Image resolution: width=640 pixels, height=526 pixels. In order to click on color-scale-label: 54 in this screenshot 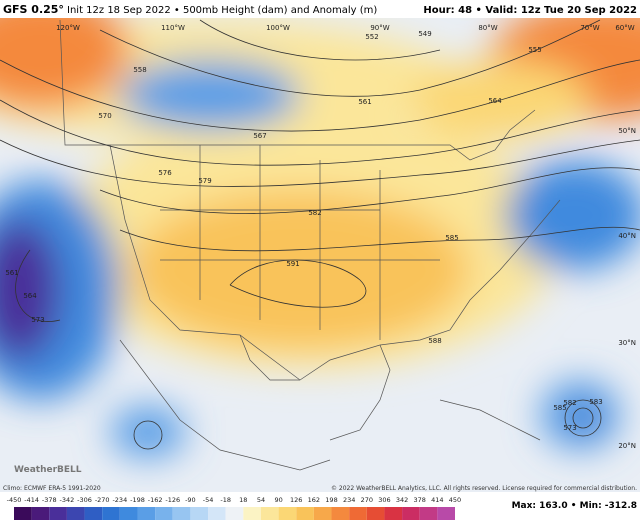, I will do `click(261, 500)`.